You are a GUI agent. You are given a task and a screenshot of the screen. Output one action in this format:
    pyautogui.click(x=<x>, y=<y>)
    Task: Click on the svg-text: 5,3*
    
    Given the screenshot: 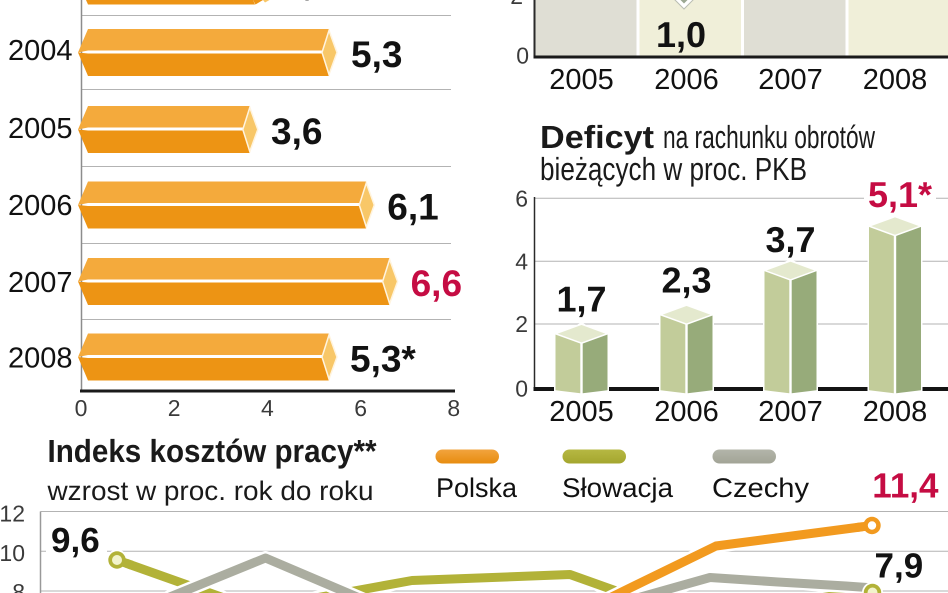 What is the action you would take?
    pyautogui.click(x=383, y=359)
    